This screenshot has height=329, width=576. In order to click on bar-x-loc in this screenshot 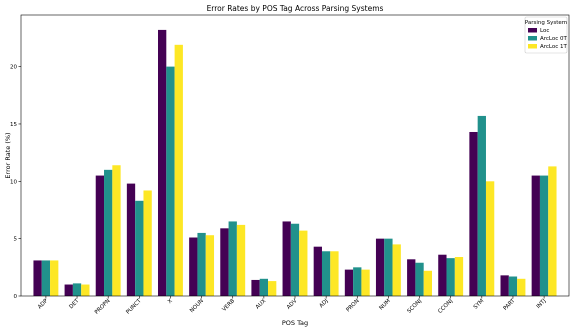, I will do `click(162, 162)`.